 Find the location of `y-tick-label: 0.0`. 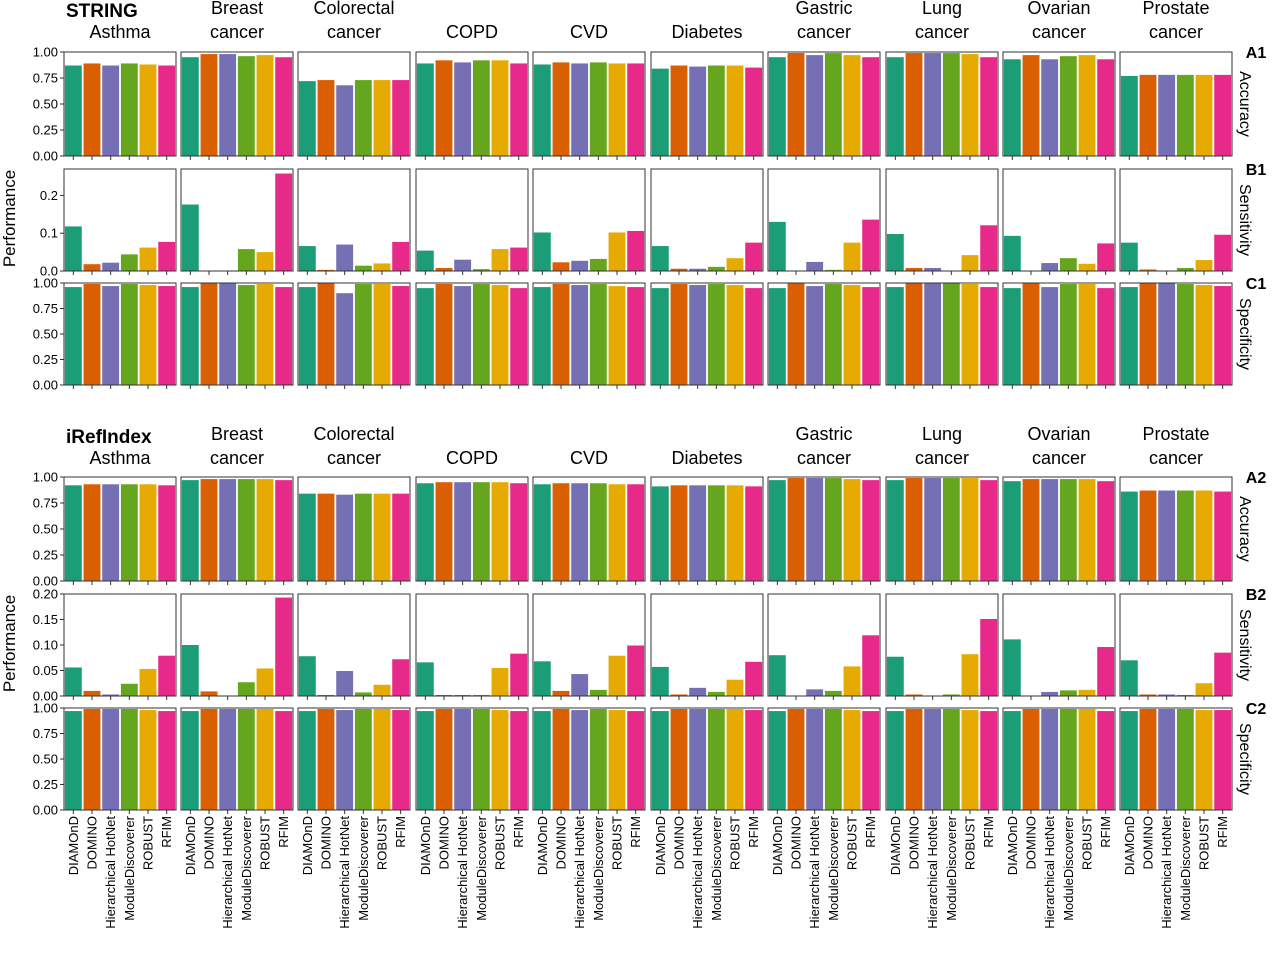

y-tick-label: 0.0 is located at coordinates (49, 271).